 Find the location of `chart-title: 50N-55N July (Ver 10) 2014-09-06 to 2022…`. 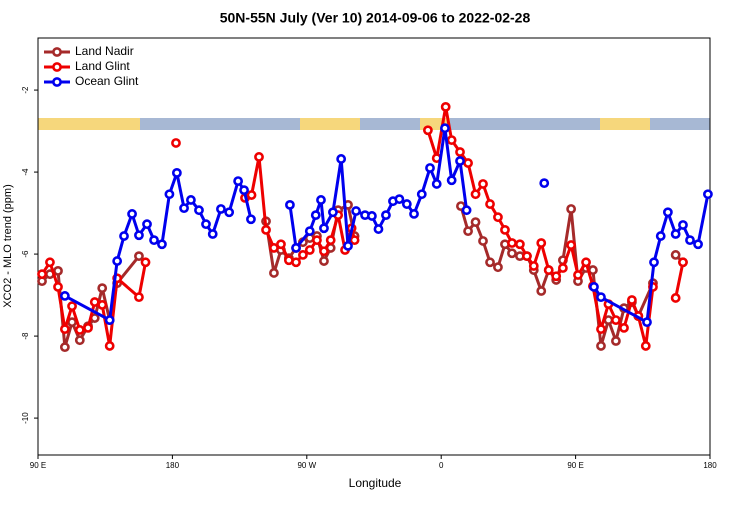

chart-title: 50N-55N July (Ver 10) 2014-09-06 to 2022… is located at coordinates (375, 18).